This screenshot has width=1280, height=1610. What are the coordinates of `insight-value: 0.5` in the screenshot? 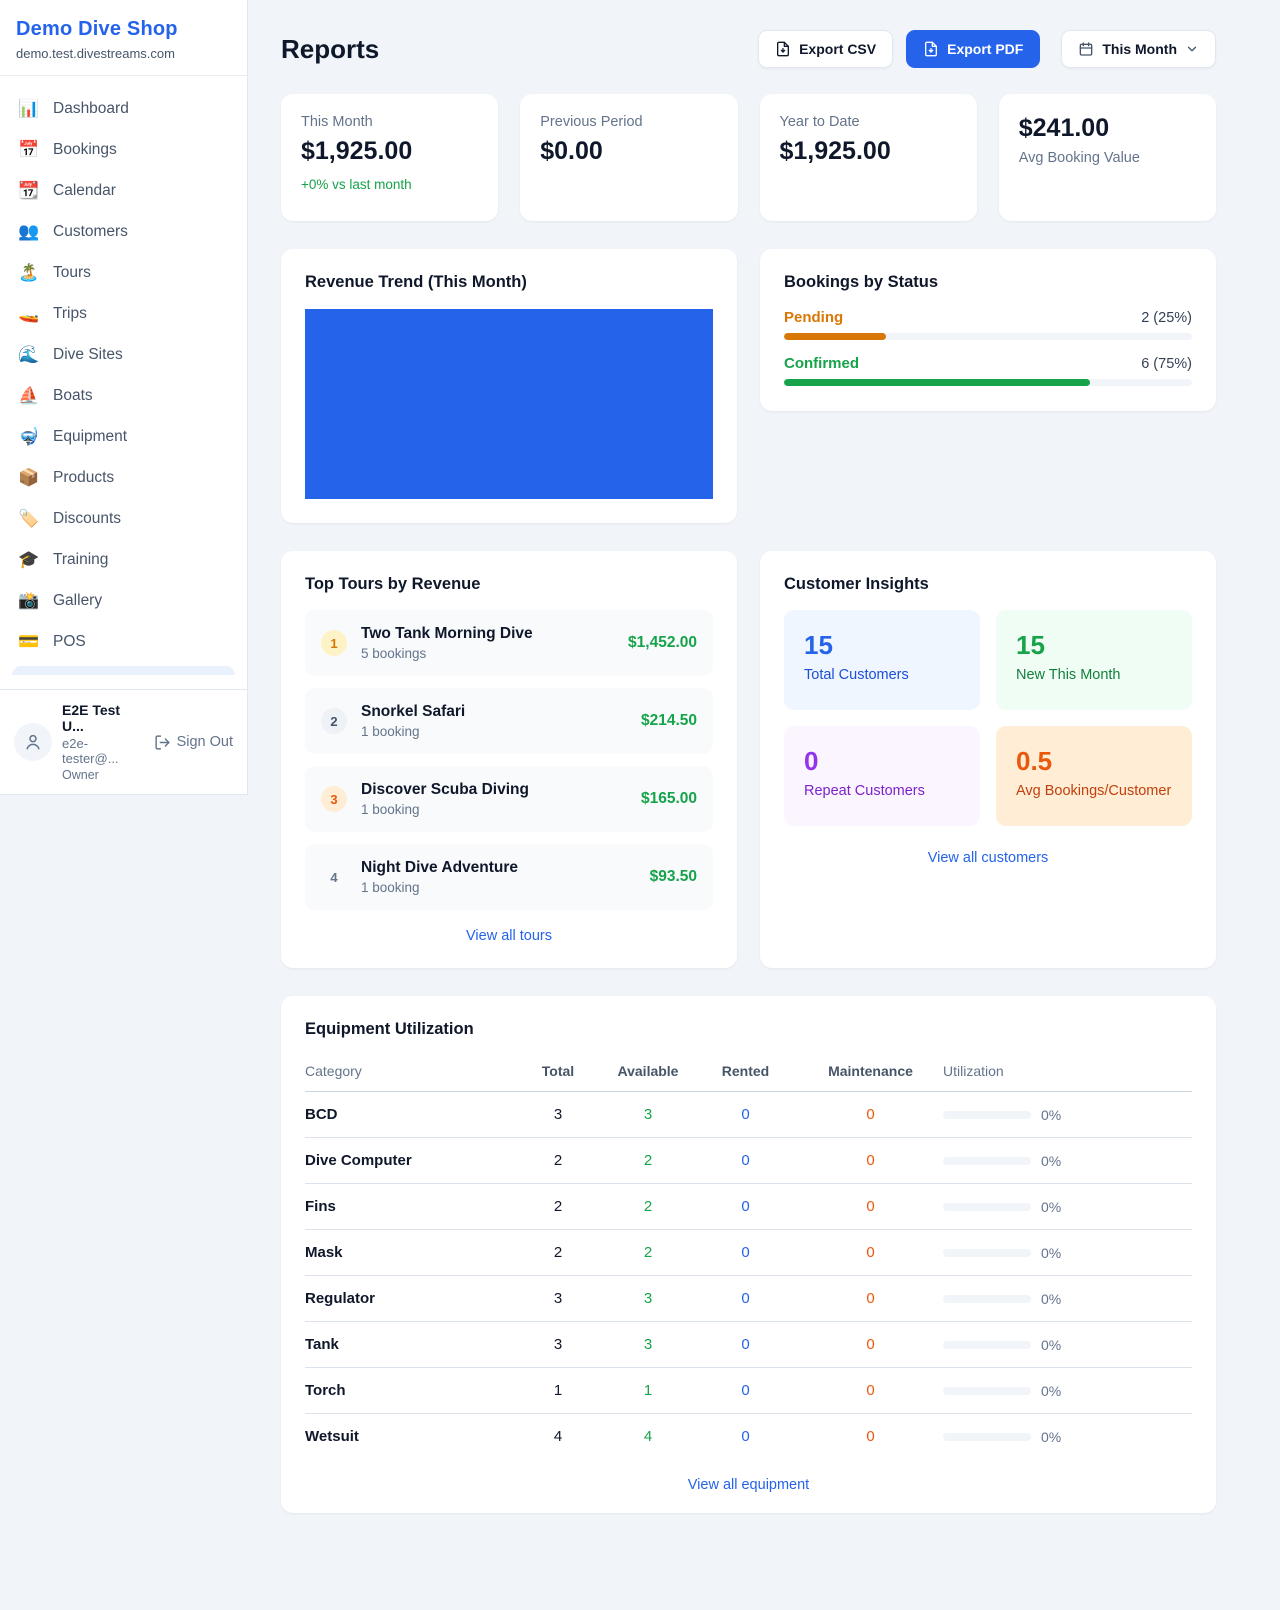 It's located at (1034, 761).